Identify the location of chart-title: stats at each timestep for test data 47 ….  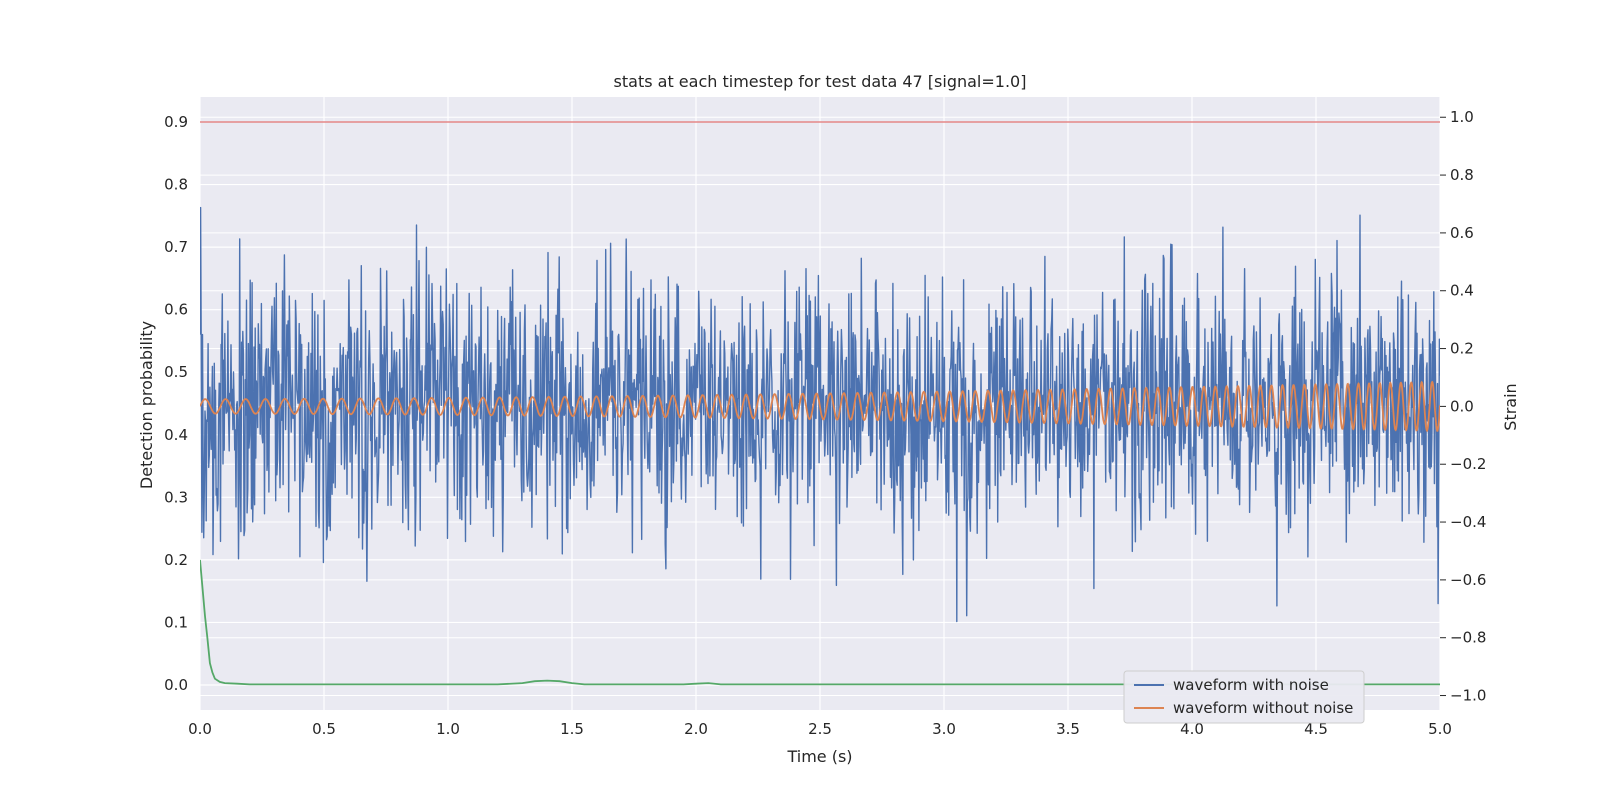
(820, 81).